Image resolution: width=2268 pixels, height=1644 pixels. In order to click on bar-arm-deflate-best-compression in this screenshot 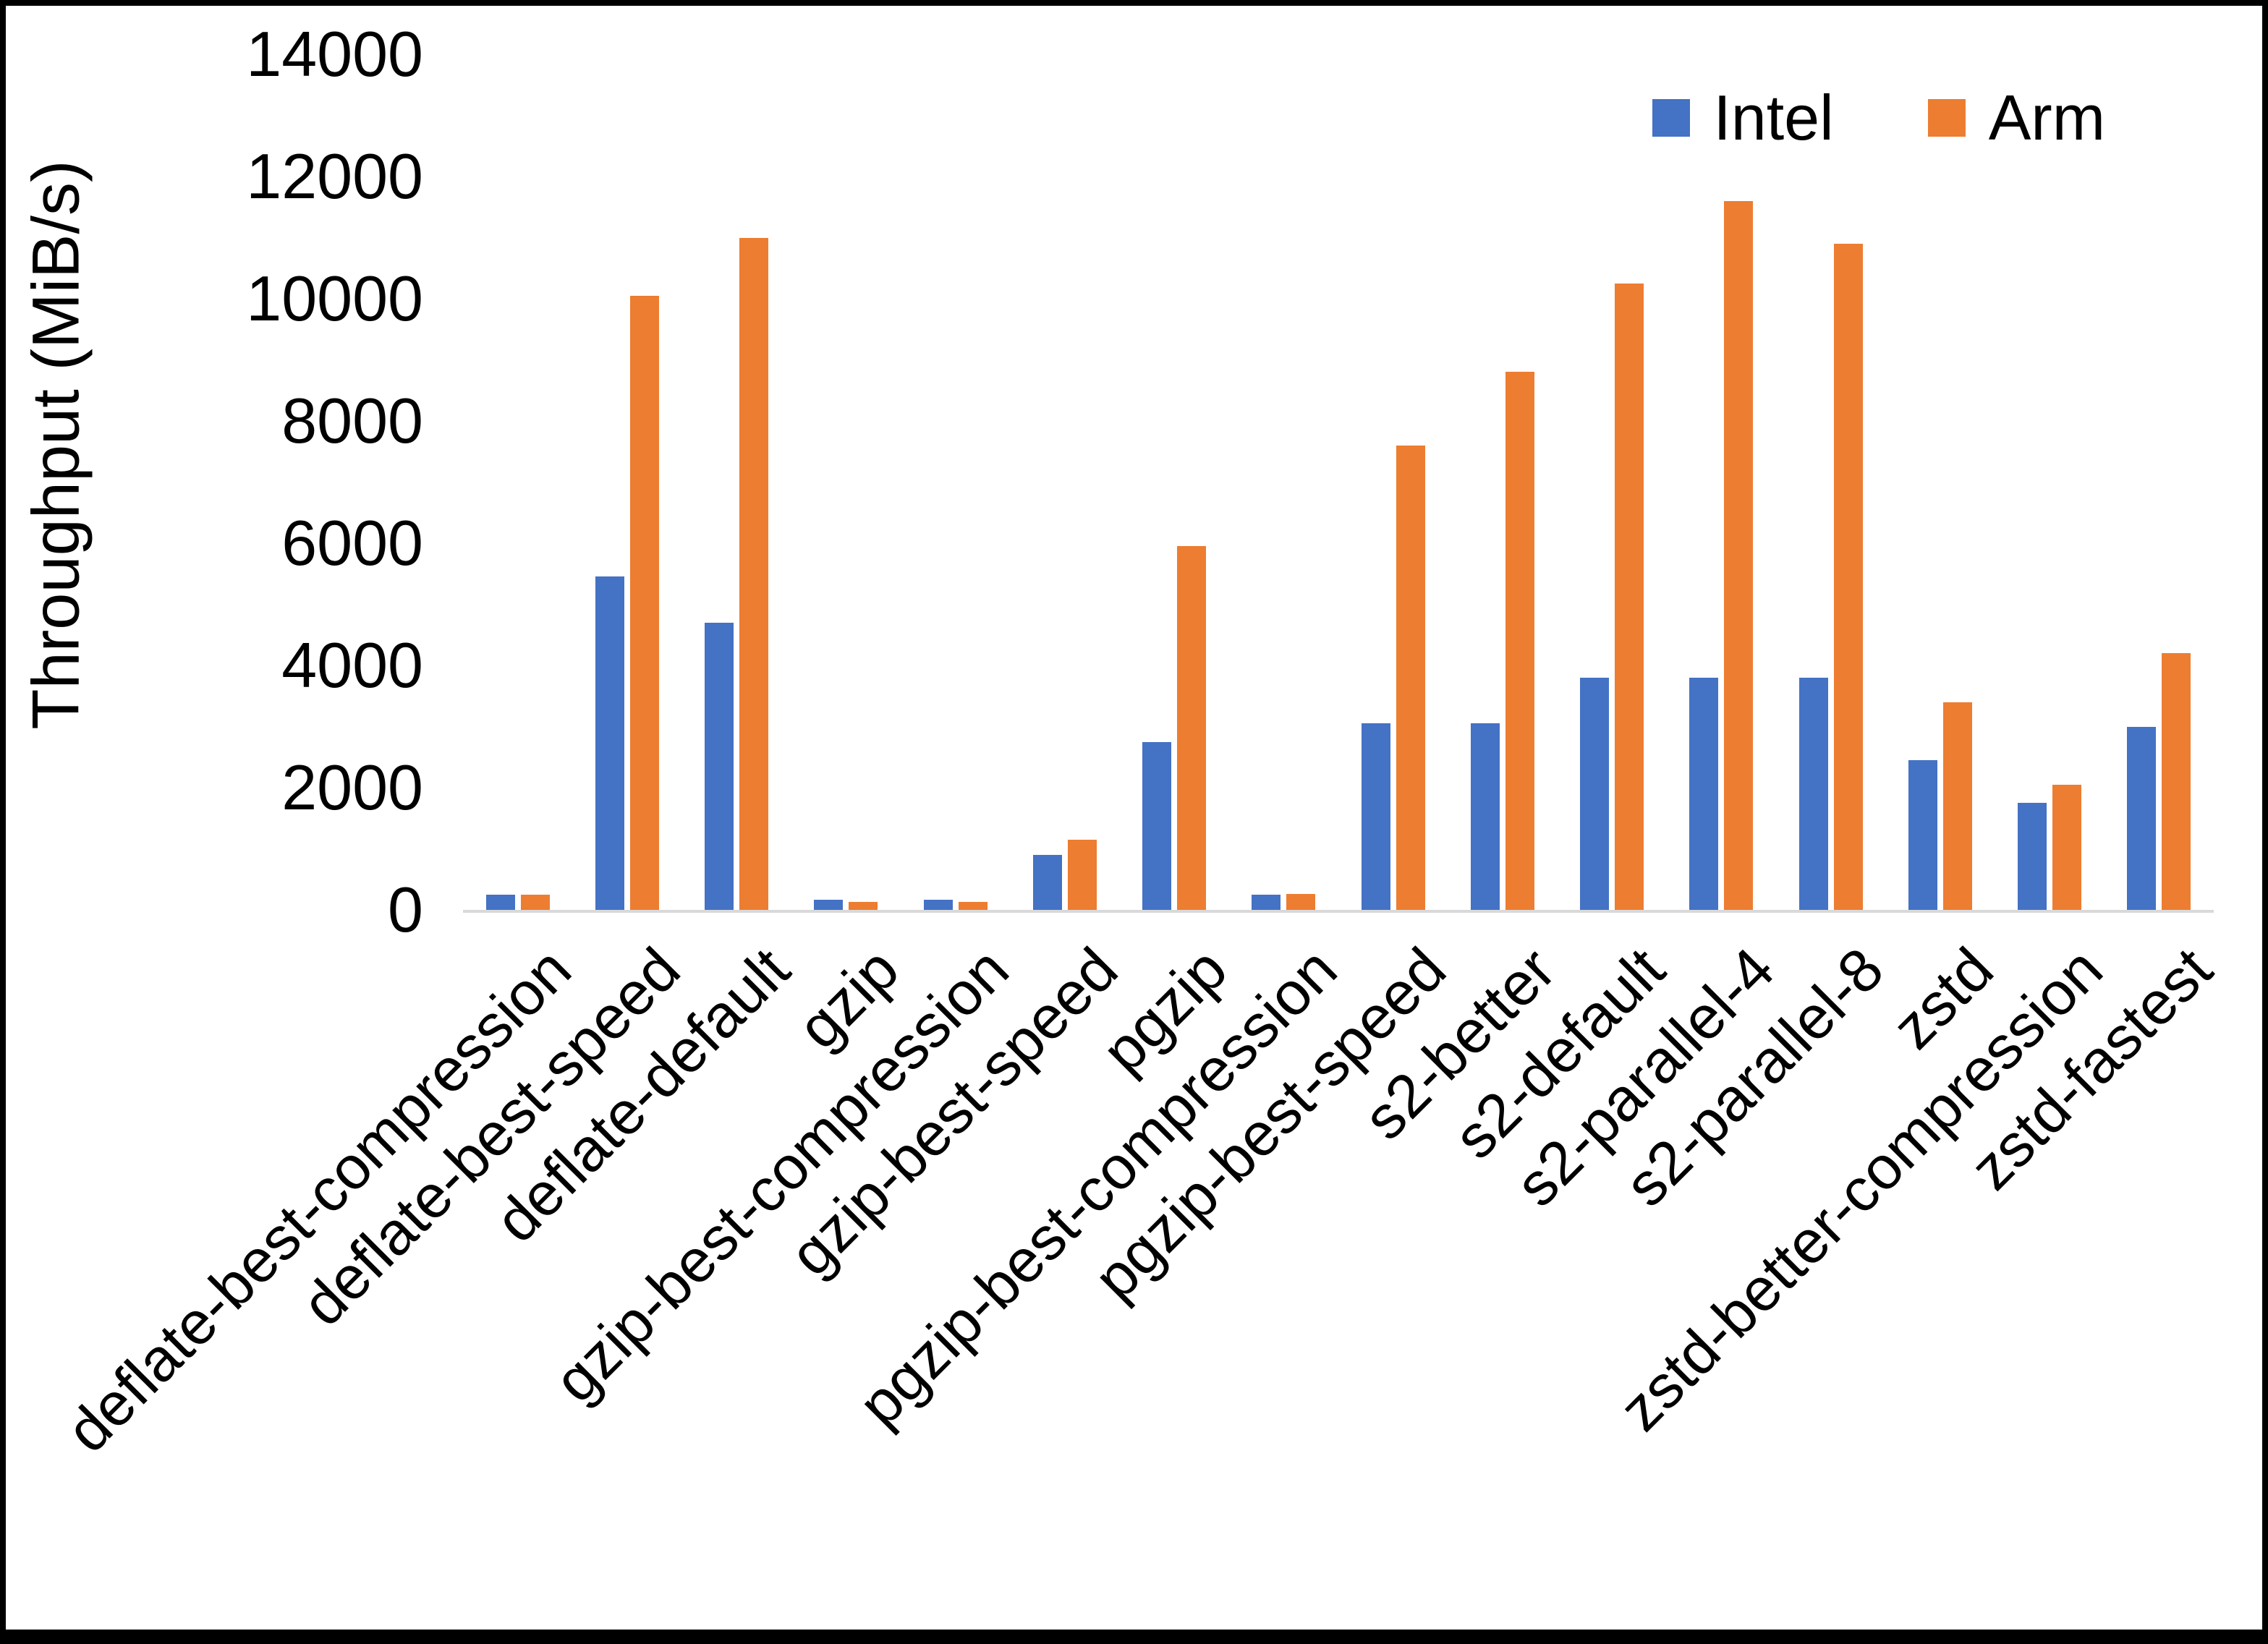, I will do `click(535, 902)`.